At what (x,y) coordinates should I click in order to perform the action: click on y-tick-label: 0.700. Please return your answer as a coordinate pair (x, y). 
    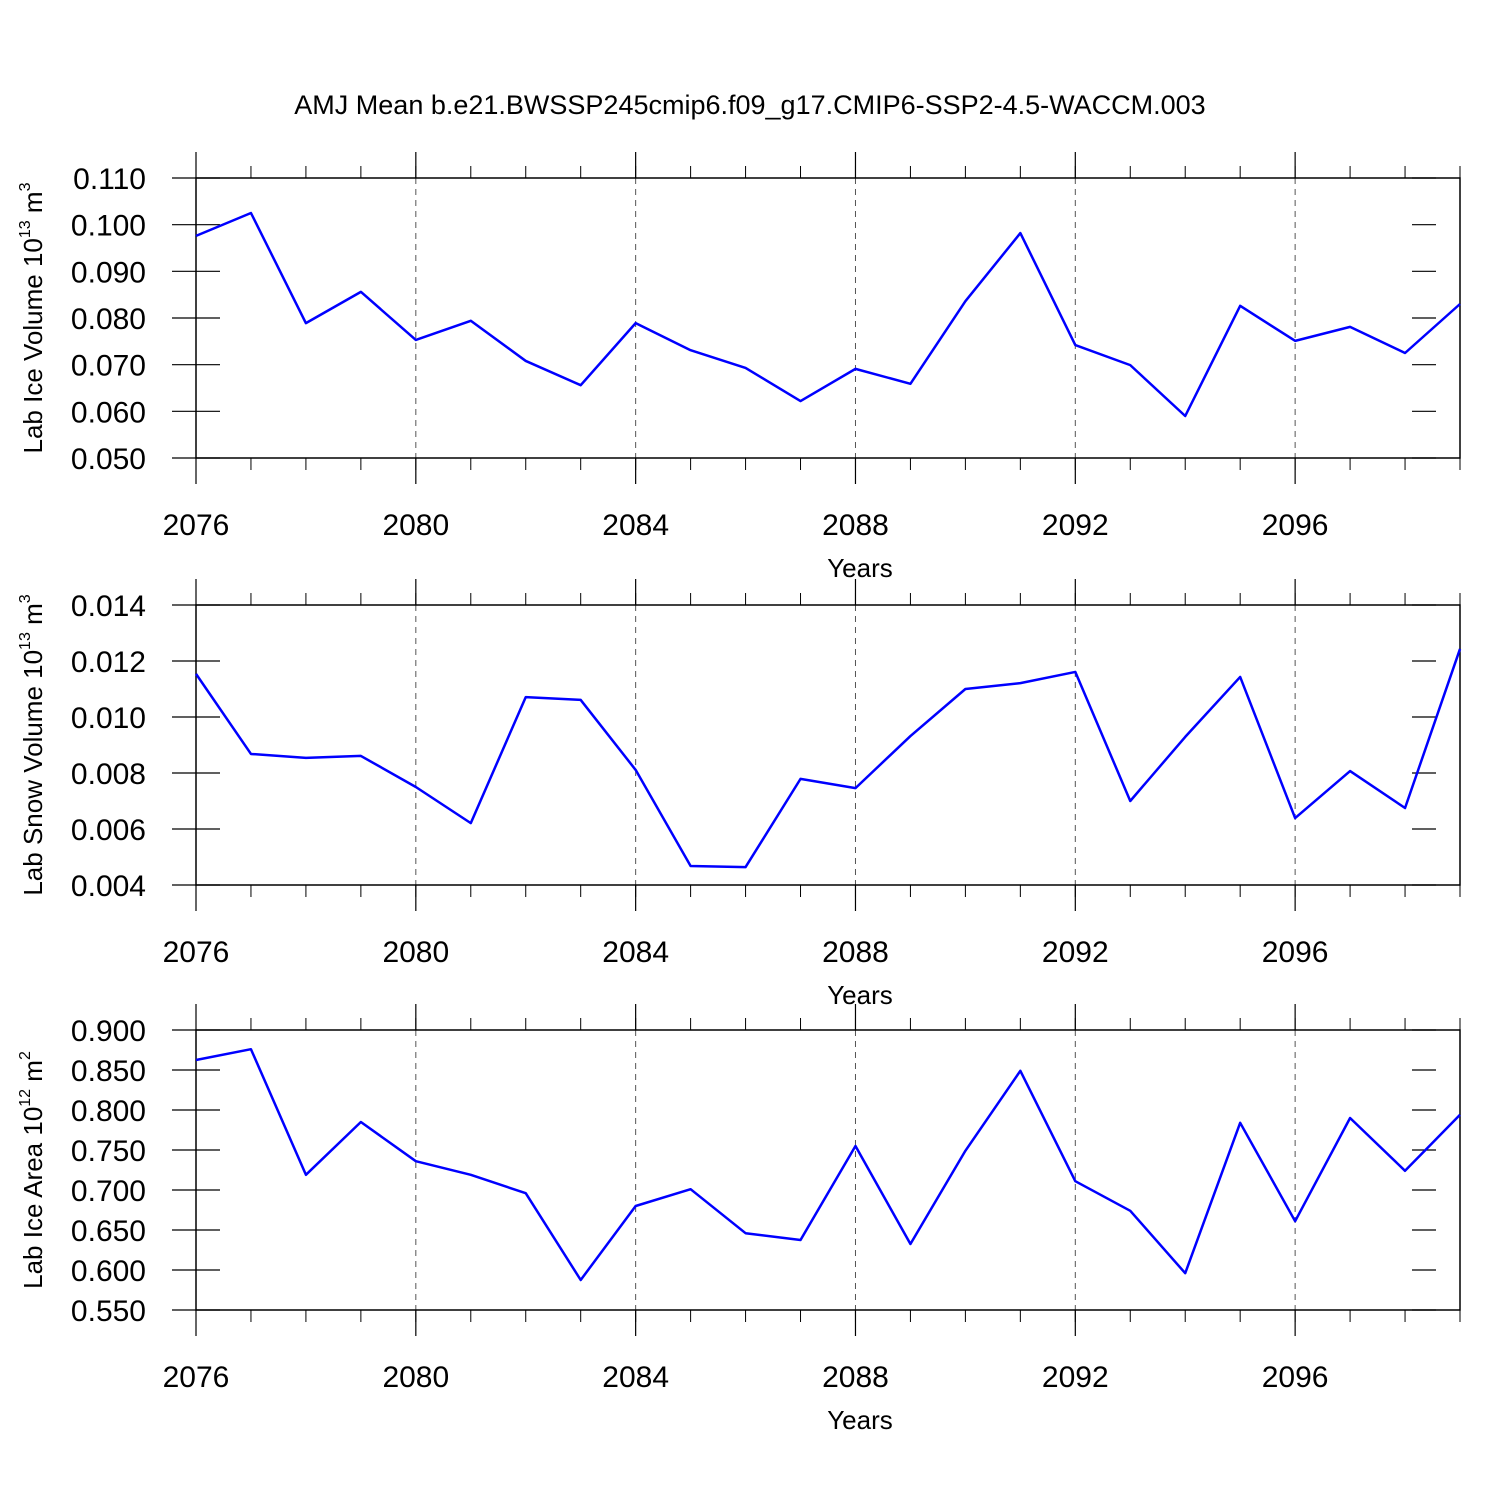
    Looking at the image, I should click on (108, 1191).